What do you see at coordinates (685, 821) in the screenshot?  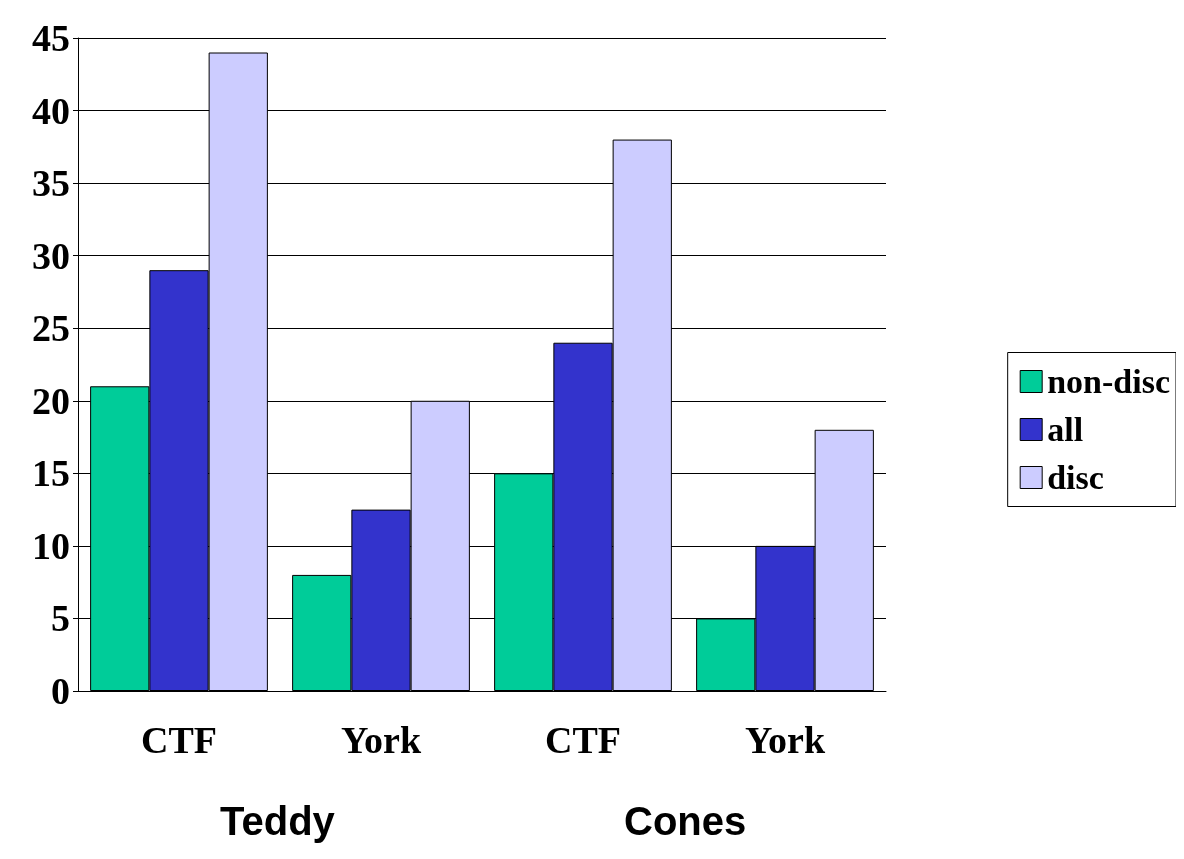 I see `text: Cones` at bounding box center [685, 821].